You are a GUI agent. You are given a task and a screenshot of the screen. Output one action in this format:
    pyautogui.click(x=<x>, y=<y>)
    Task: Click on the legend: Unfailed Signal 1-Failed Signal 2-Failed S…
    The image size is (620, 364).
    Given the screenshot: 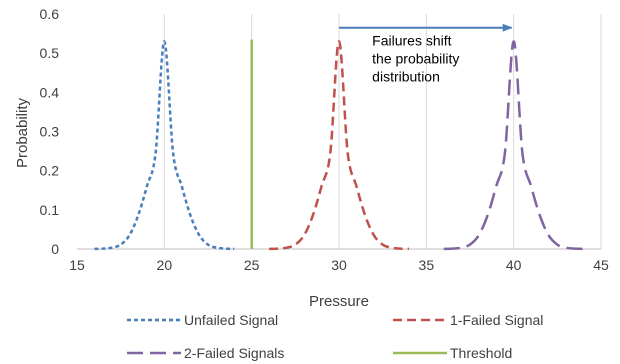 What is the action you would take?
    pyautogui.click(x=335, y=336)
    